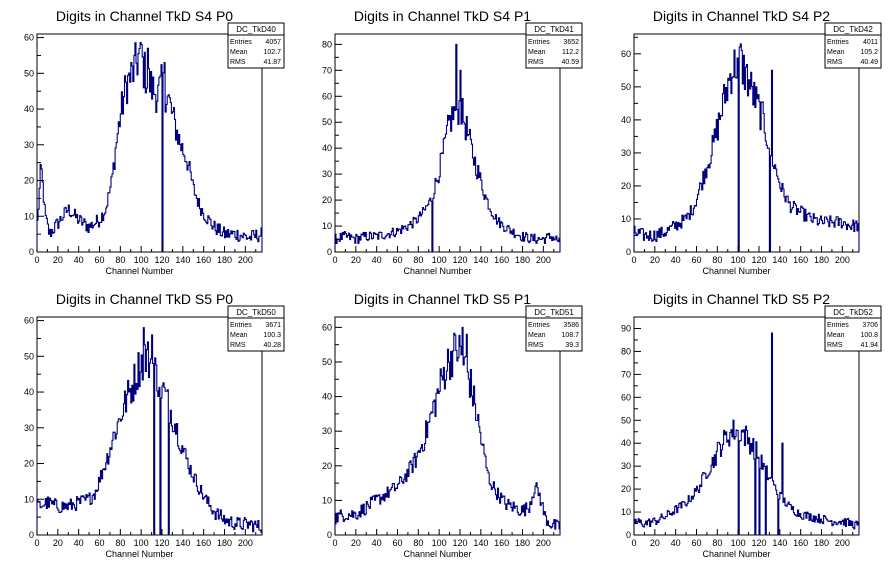  I want to click on stats-value-rms: 41.94, so click(869, 345).